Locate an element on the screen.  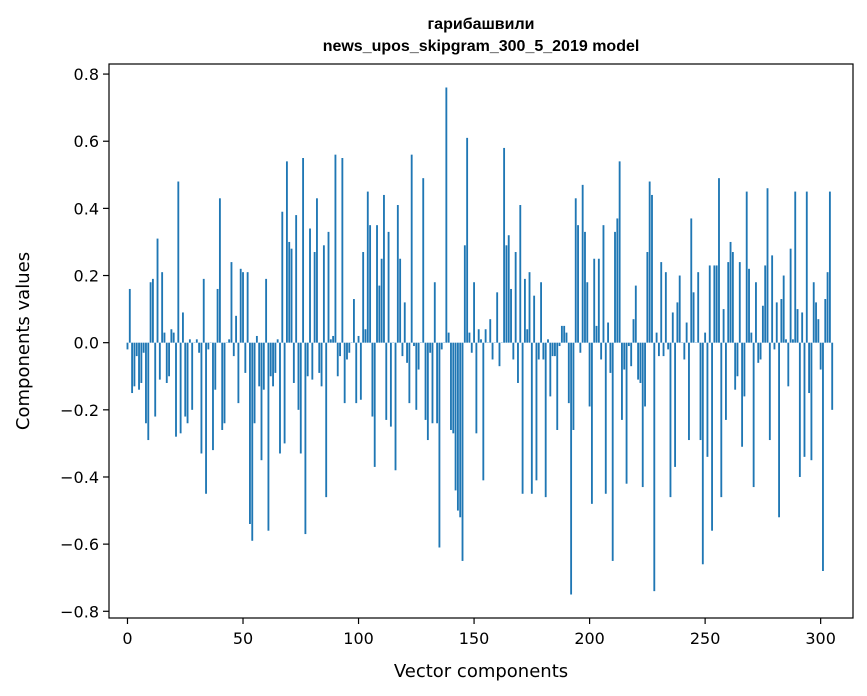
y-tick-label: −0.8 is located at coordinates (79, 611).